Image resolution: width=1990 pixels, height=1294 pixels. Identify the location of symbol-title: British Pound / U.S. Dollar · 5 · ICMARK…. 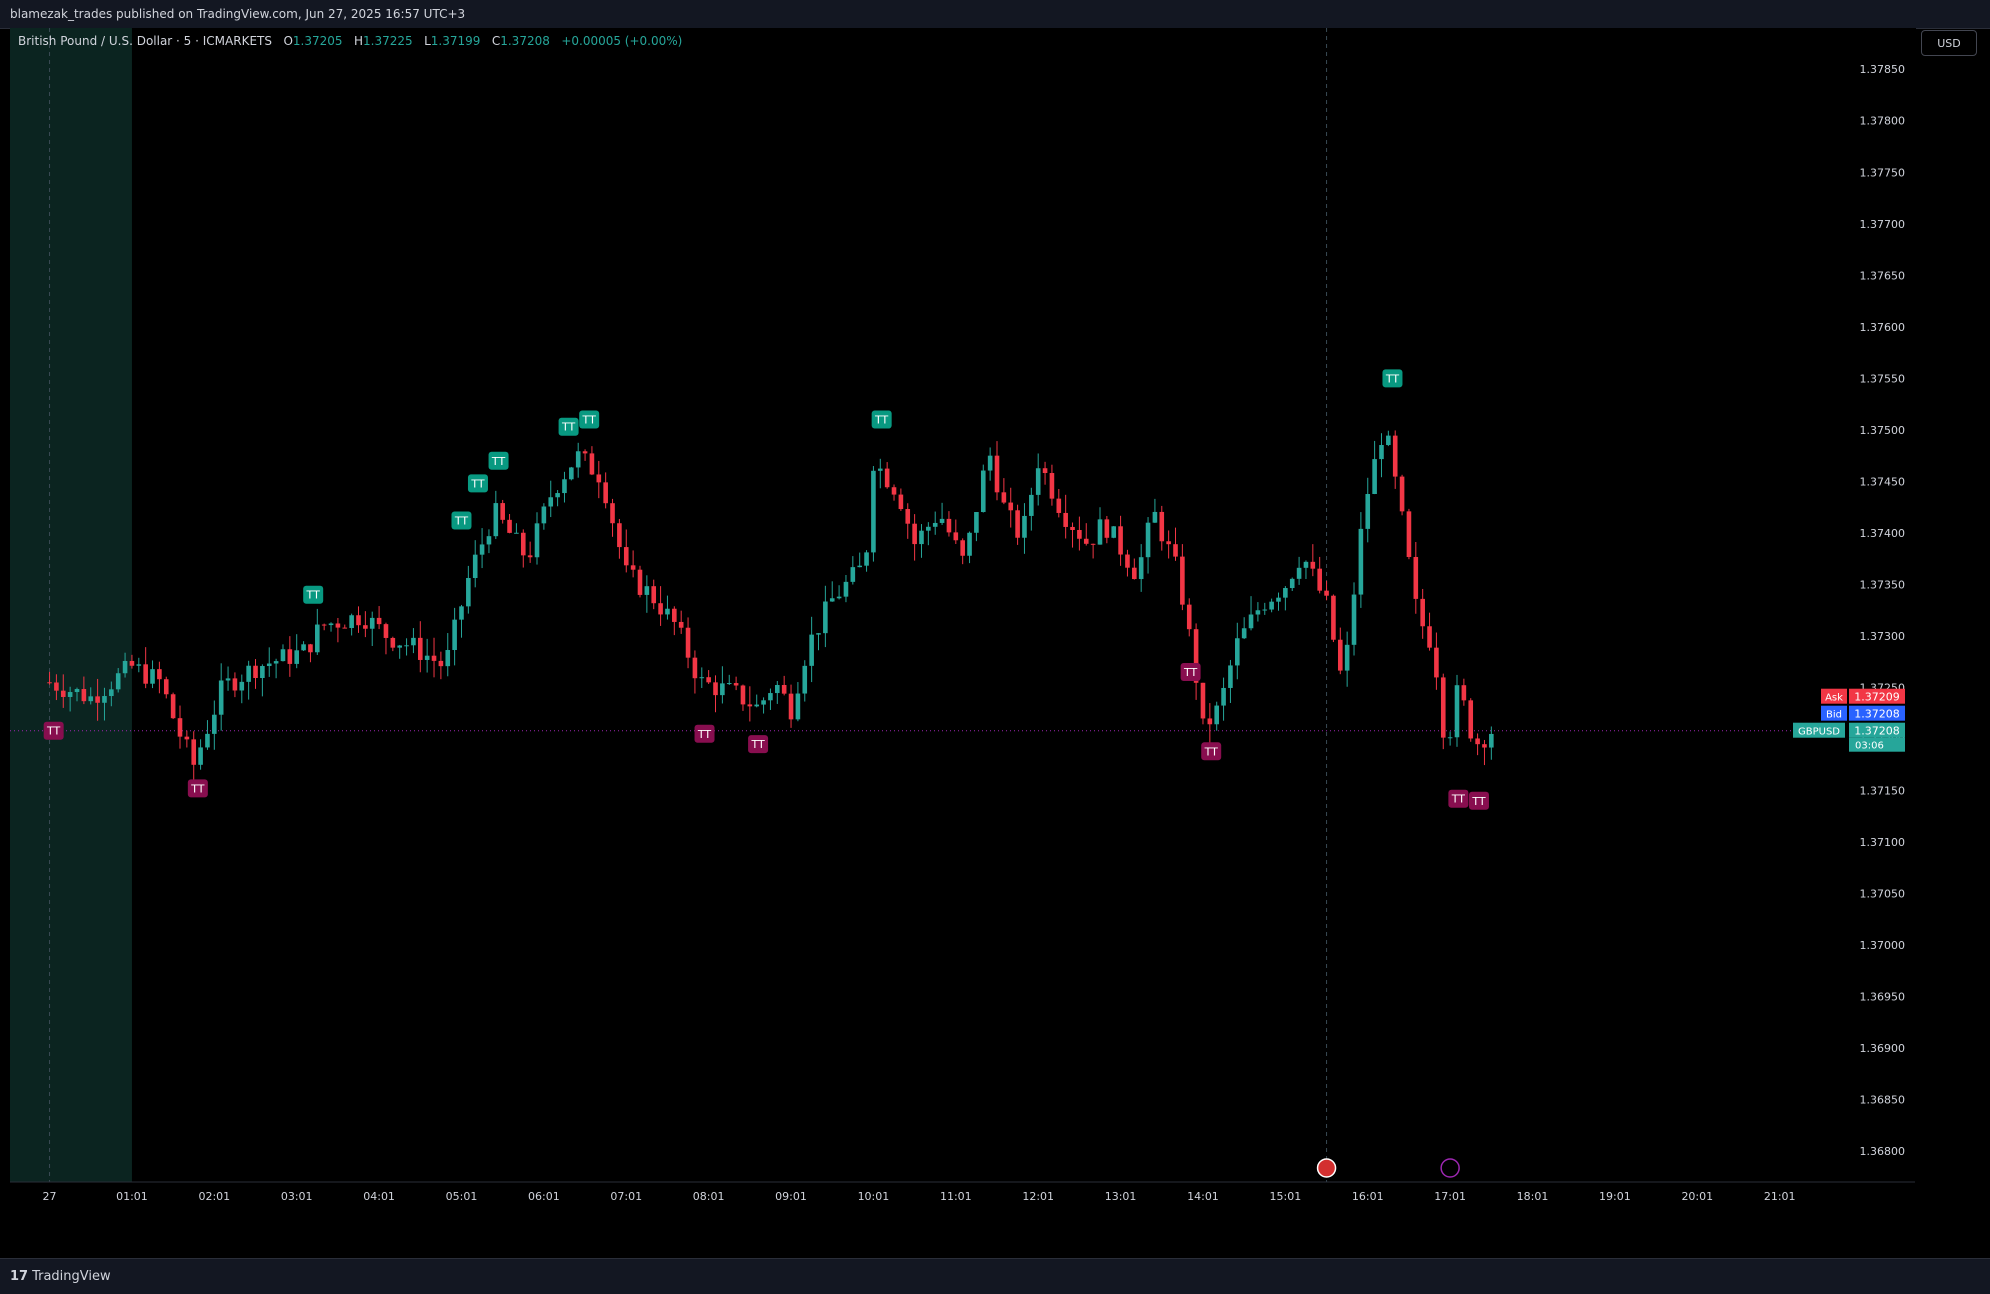
(145, 41).